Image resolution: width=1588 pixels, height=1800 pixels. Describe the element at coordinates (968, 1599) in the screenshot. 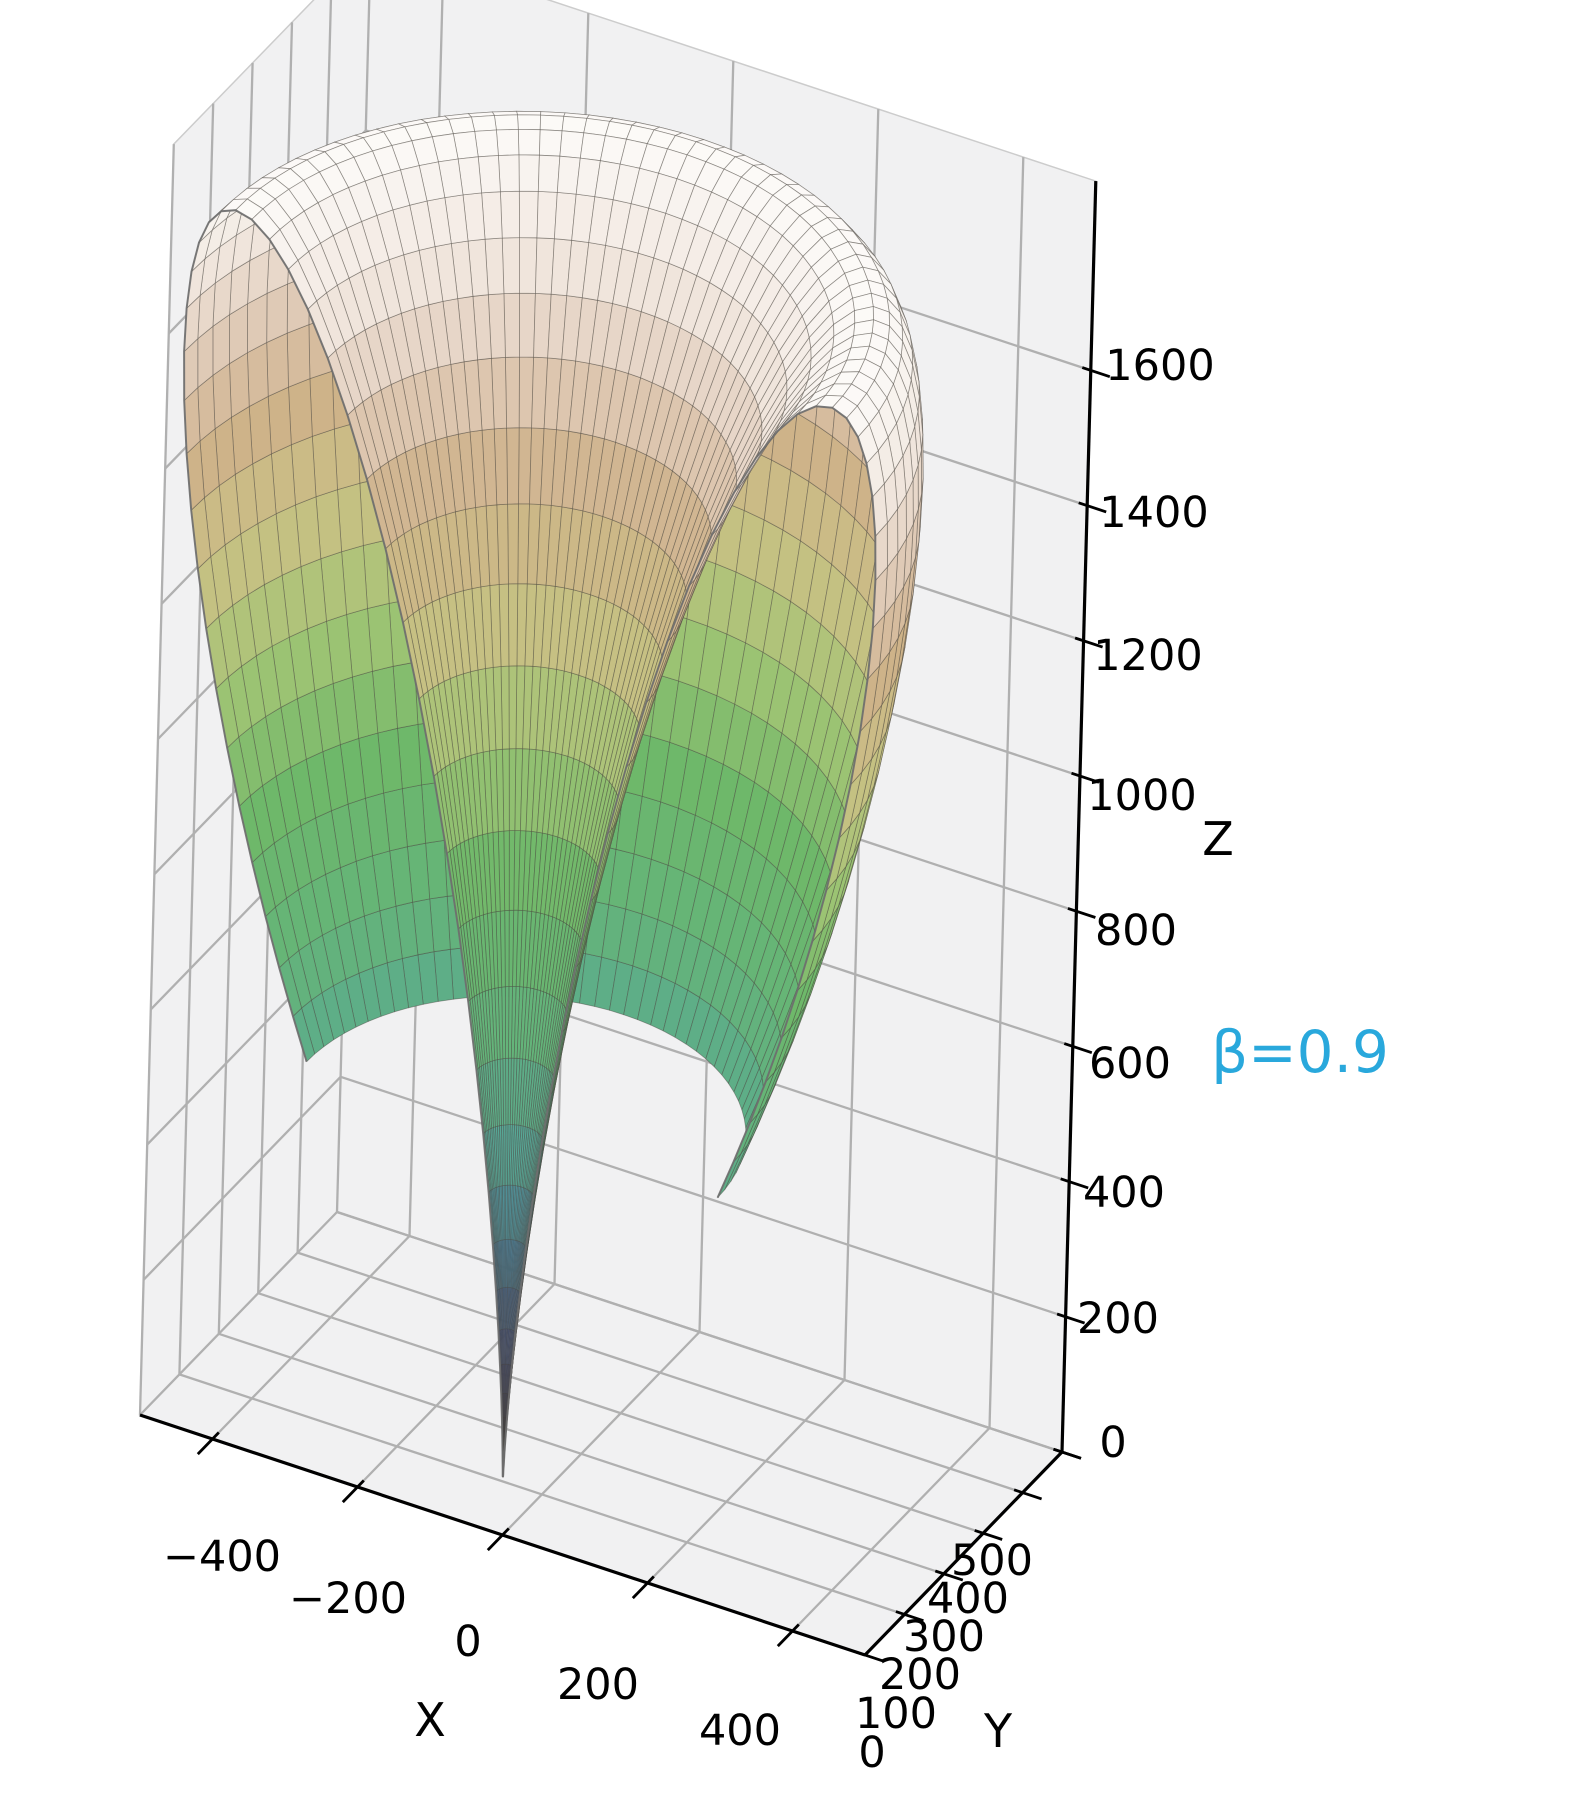

I see `y-tick-label: 400` at that location.